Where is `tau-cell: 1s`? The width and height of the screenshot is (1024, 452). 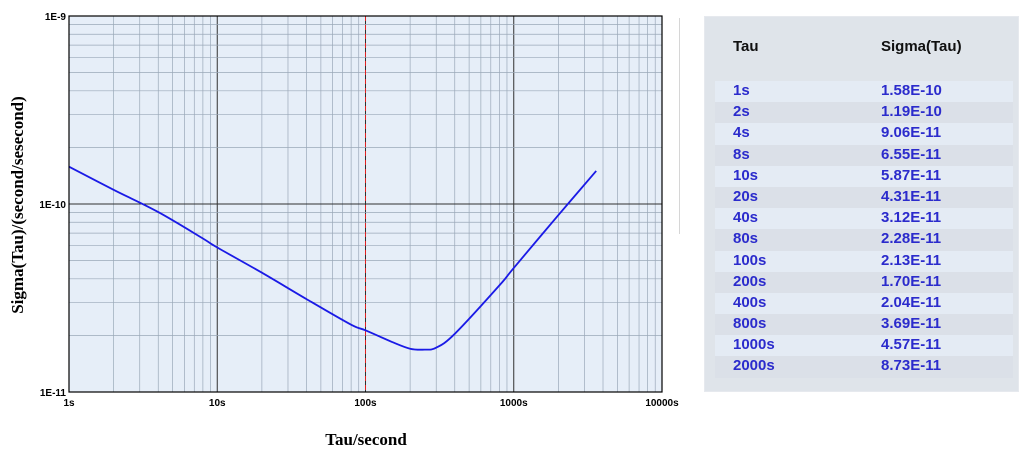
tau-cell: 1s is located at coordinates (741, 90).